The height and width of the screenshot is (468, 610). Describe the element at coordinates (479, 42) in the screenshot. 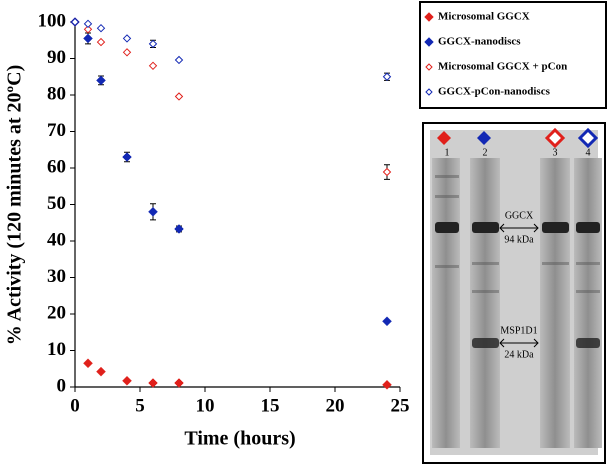

I see `legend-label: GGCX-nanodiscs` at that location.